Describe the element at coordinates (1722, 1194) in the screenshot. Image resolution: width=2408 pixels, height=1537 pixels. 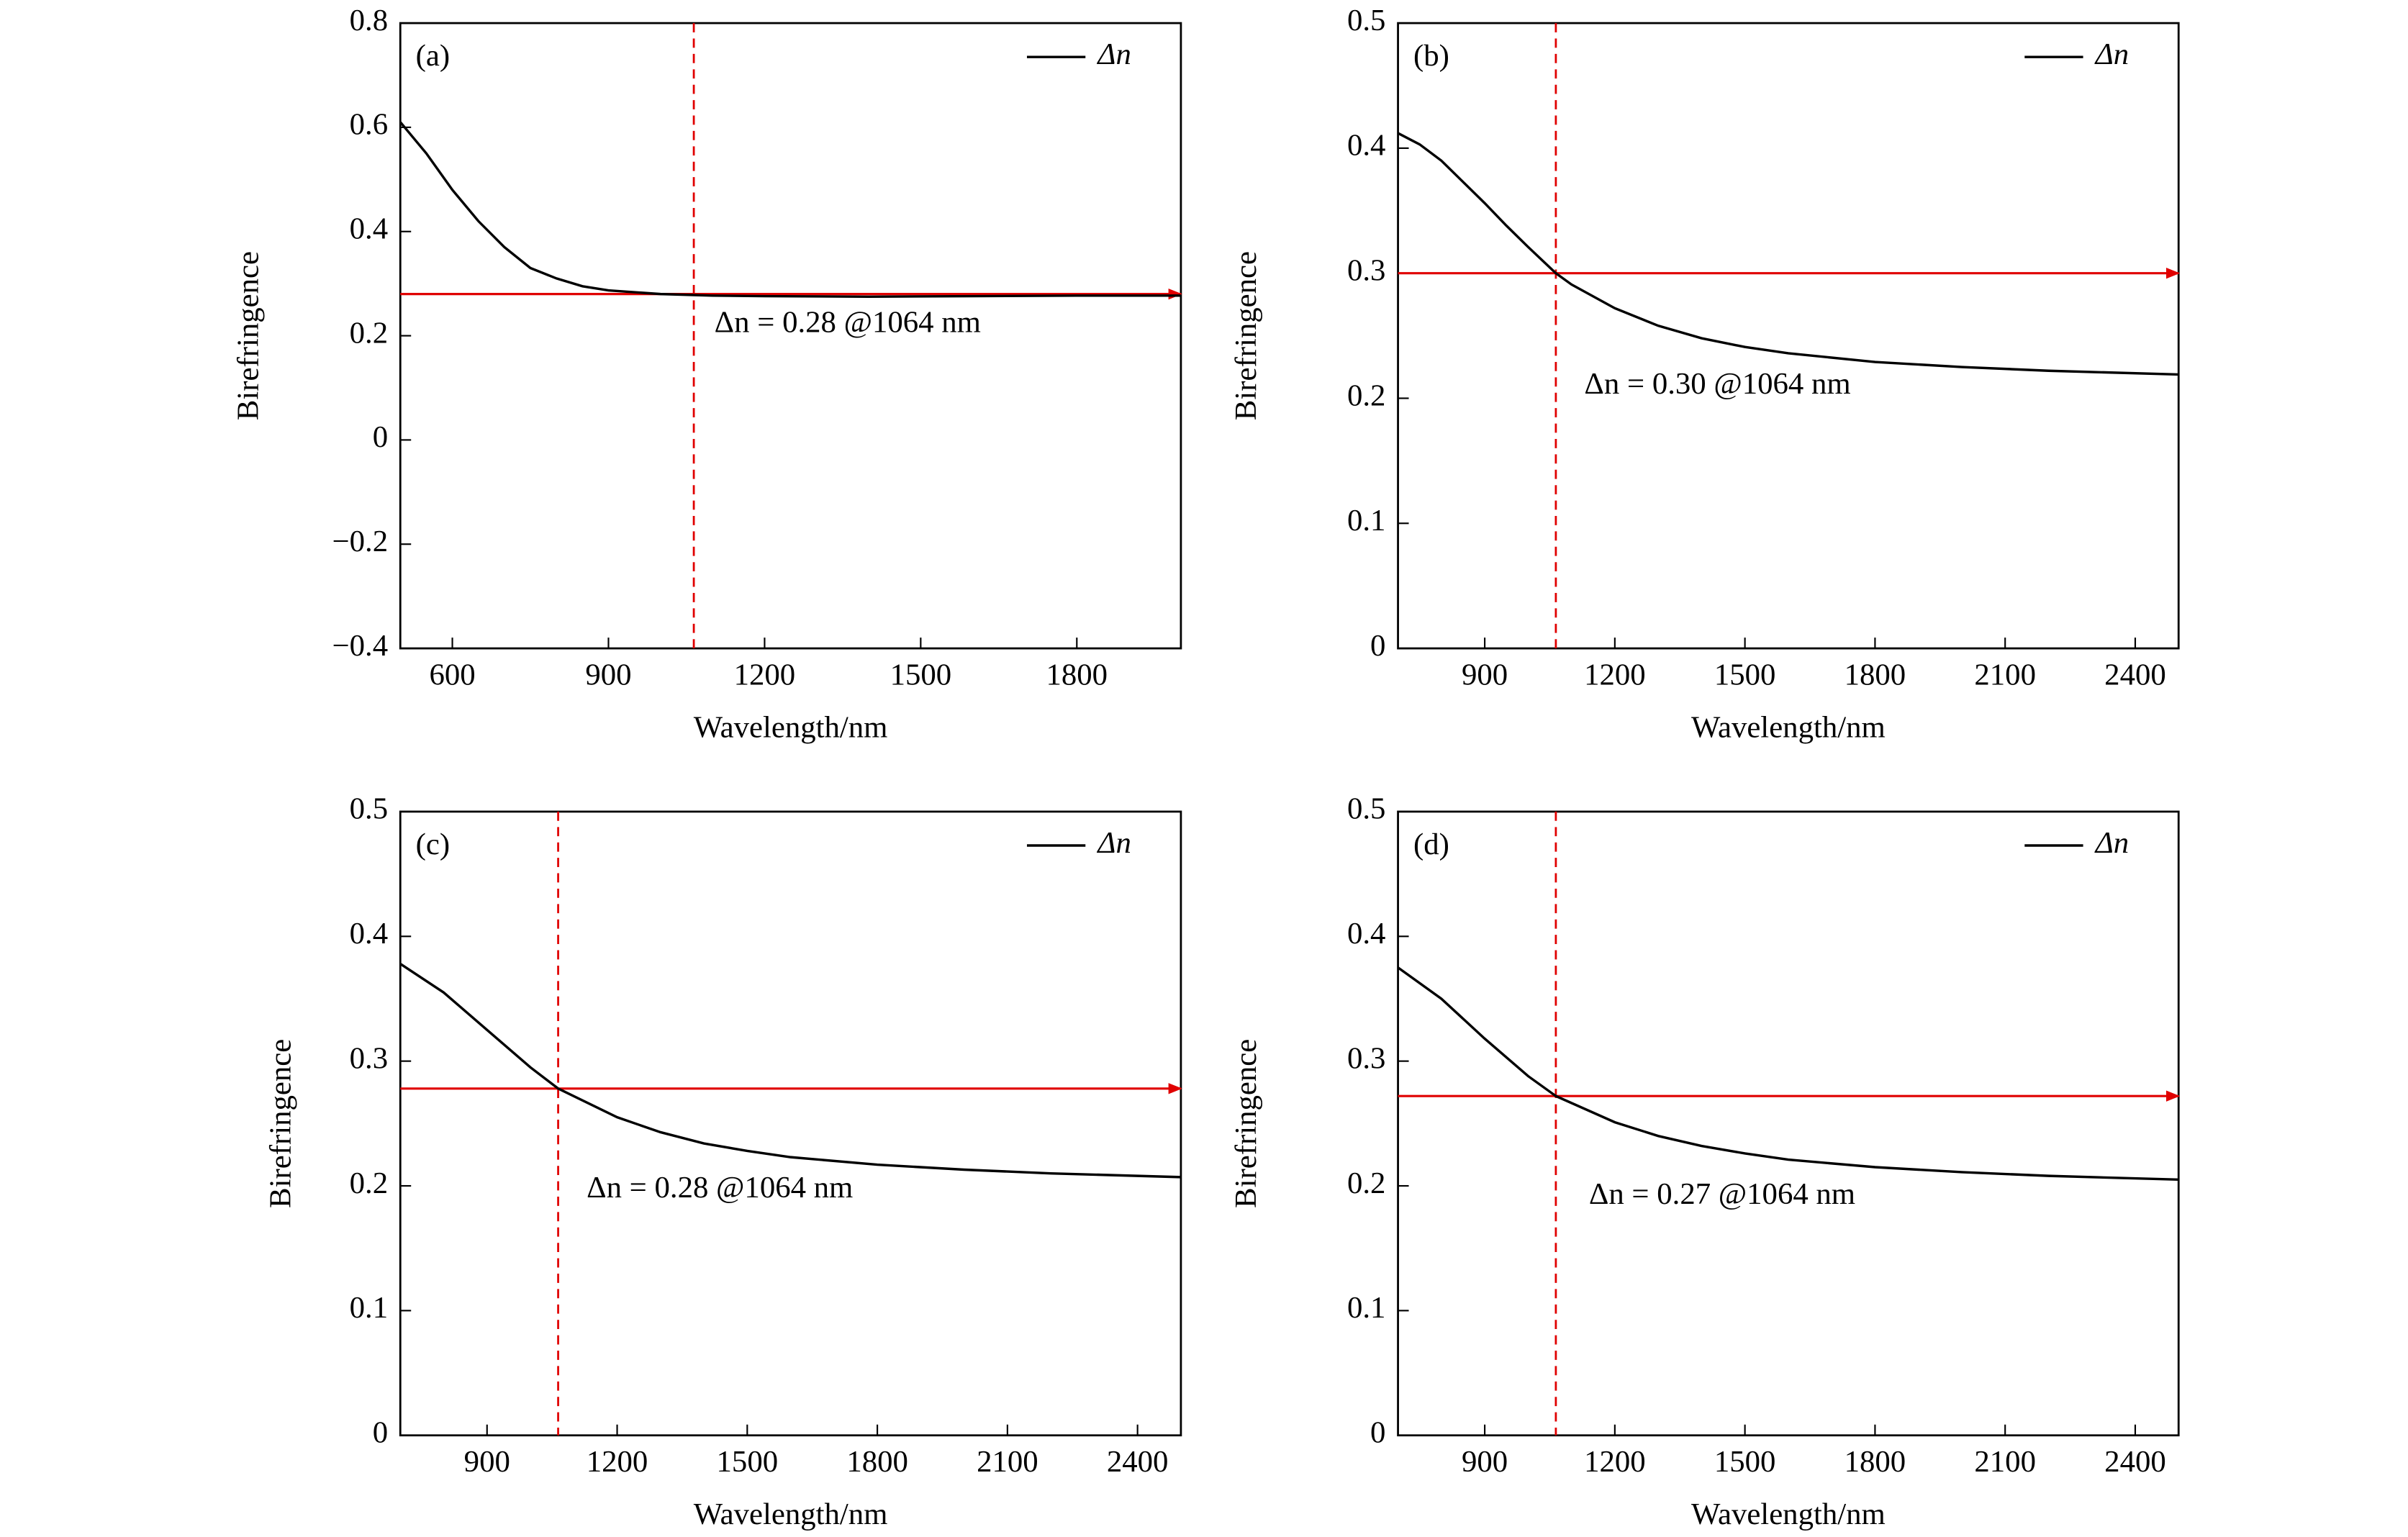
I see `annotation: Δn = 0.27 @1064 nm` at that location.